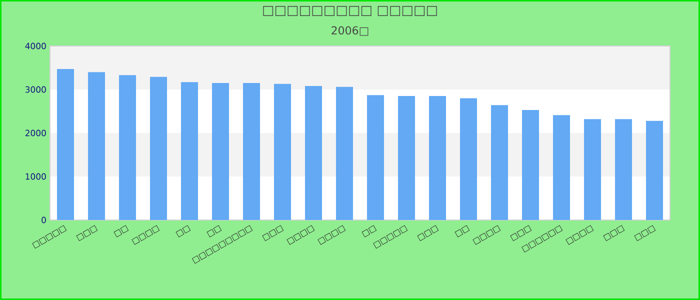 The height and width of the screenshot is (300, 700). What do you see at coordinates (36, 176) in the screenshot?
I see `y-tick-label: 1000` at bounding box center [36, 176].